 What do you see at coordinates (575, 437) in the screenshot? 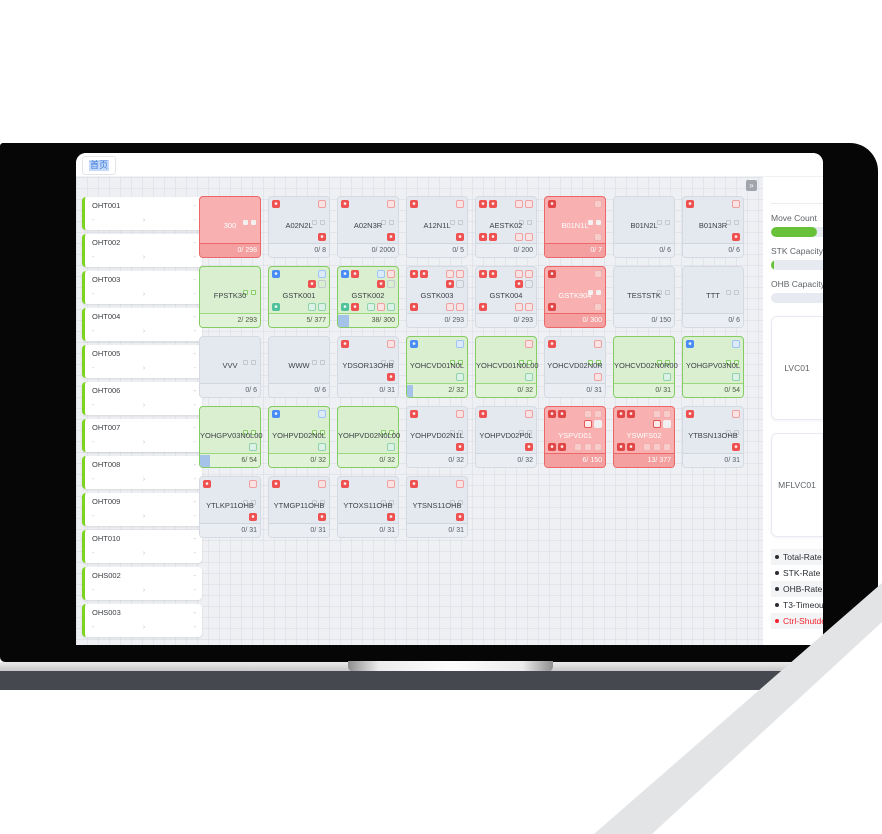
I see `station-card: YSPVD01 6/ 150` at bounding box center [575, 437].